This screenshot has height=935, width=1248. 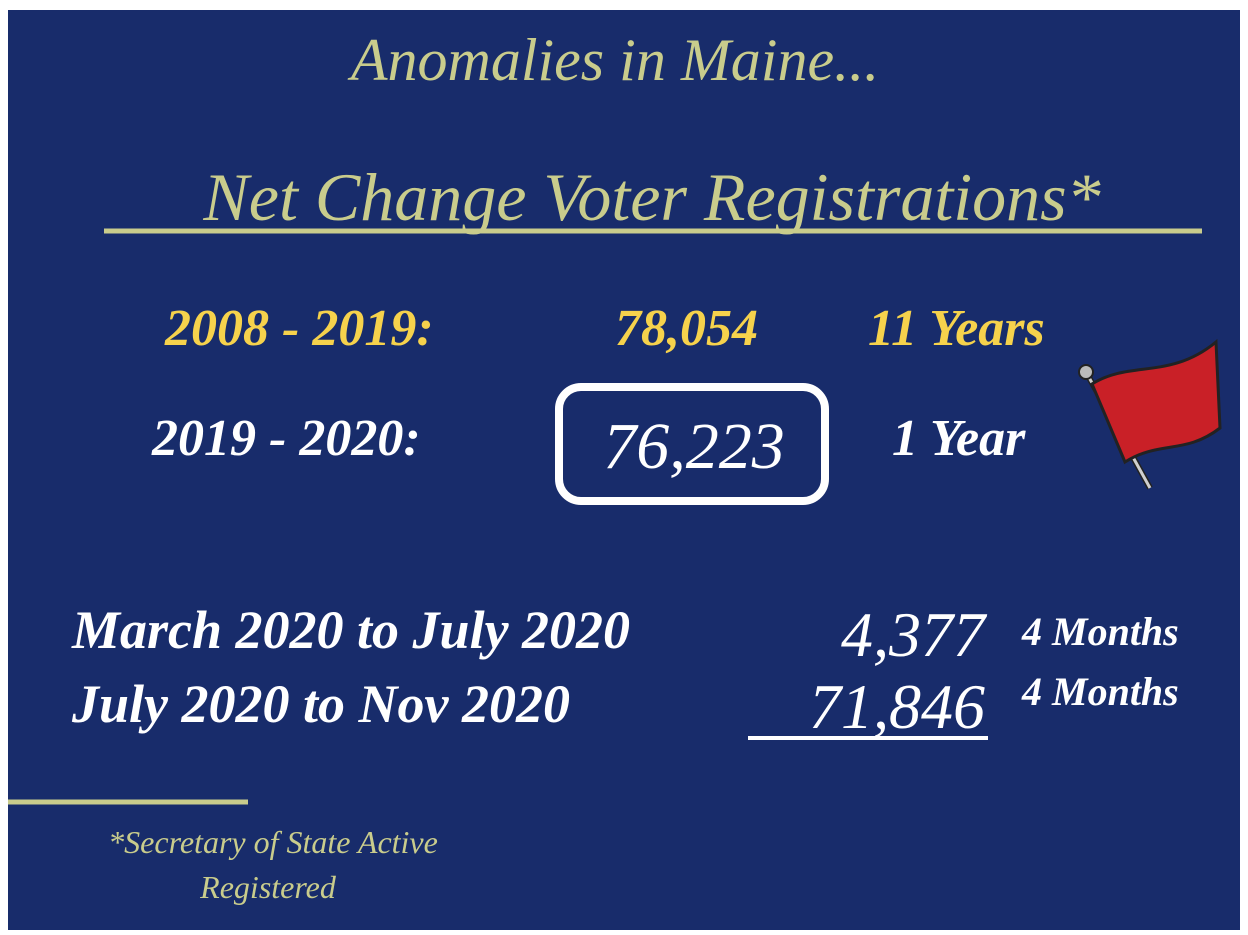 I want to click on duration: 11 Years, so click(x=956, y=328).